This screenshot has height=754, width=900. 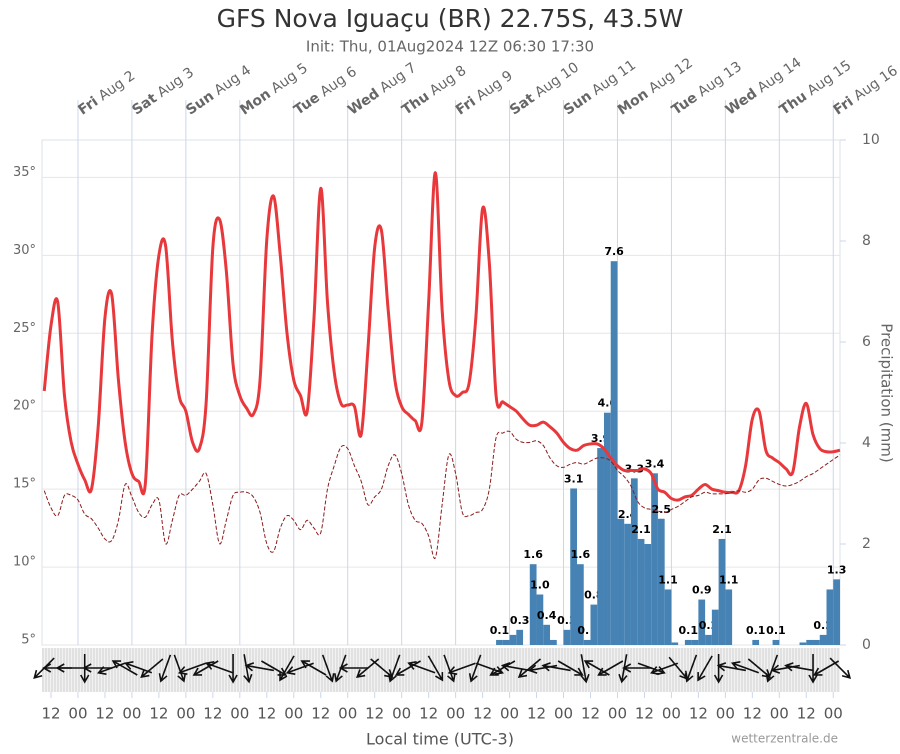 I want to click on wind-strip, so click(x=441, y=670).